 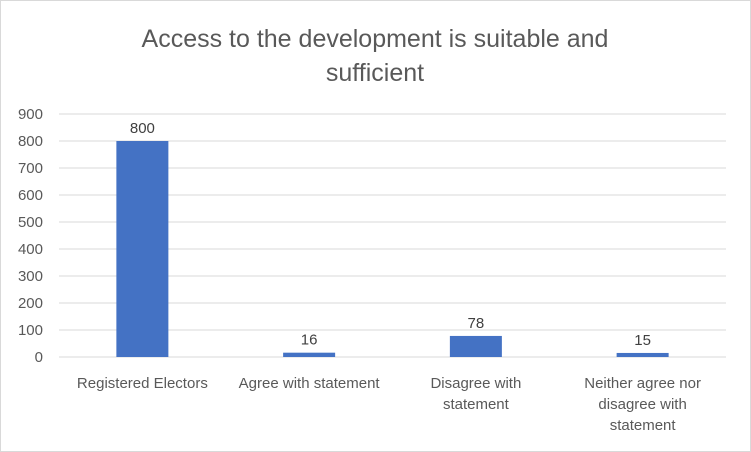 What do you see at coordinates (310, 383) in the screenshot?
I see `x-category-label: Agree with statement` at bounding box center [310, 383].